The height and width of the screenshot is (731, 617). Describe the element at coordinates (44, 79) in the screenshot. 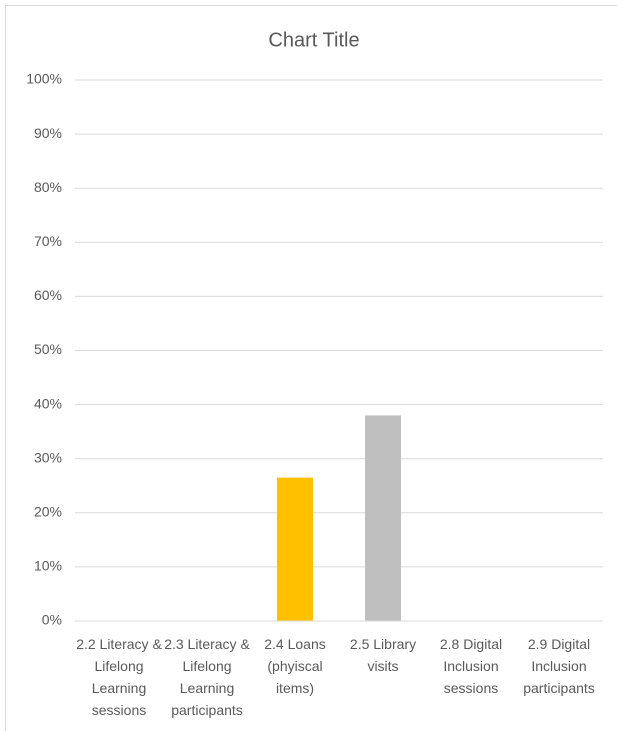

I see `y-tick-label: 100%` at that location.